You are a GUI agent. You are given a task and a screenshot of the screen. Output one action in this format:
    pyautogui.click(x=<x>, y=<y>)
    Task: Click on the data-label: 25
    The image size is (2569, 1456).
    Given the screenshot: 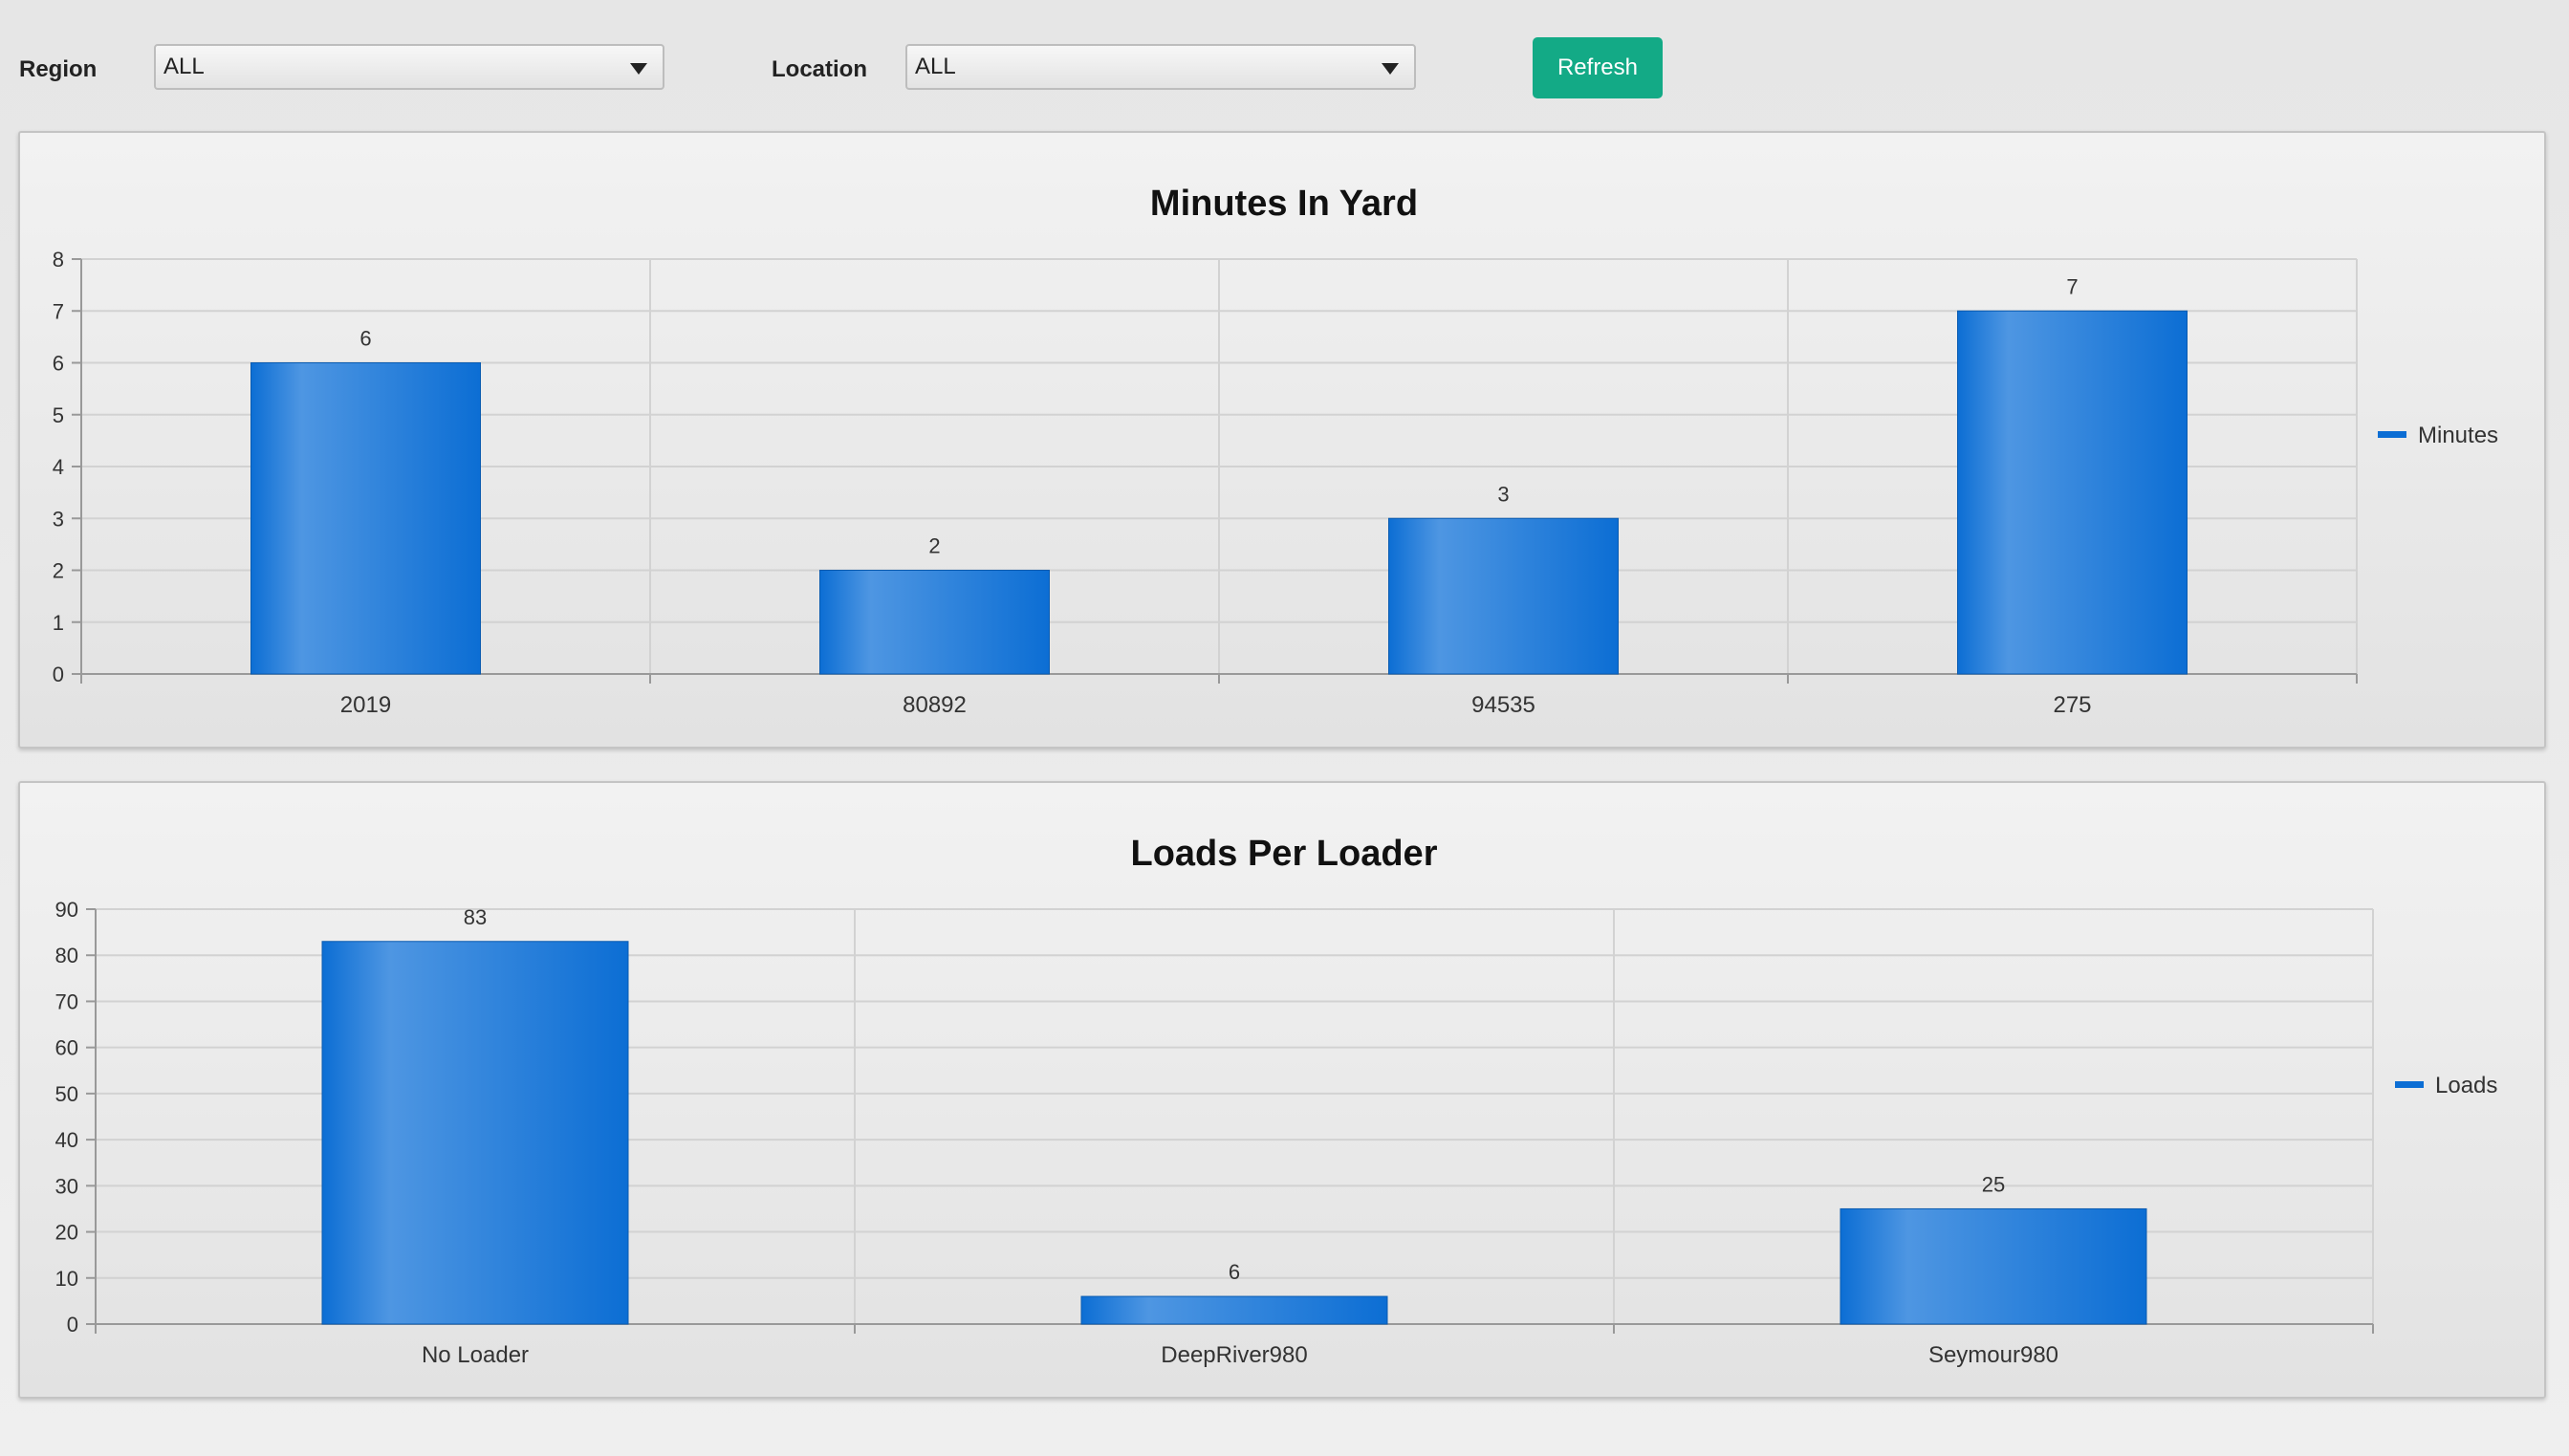 What is the action you would take?
    pyautogui.click(x=1993, y=1184)
    